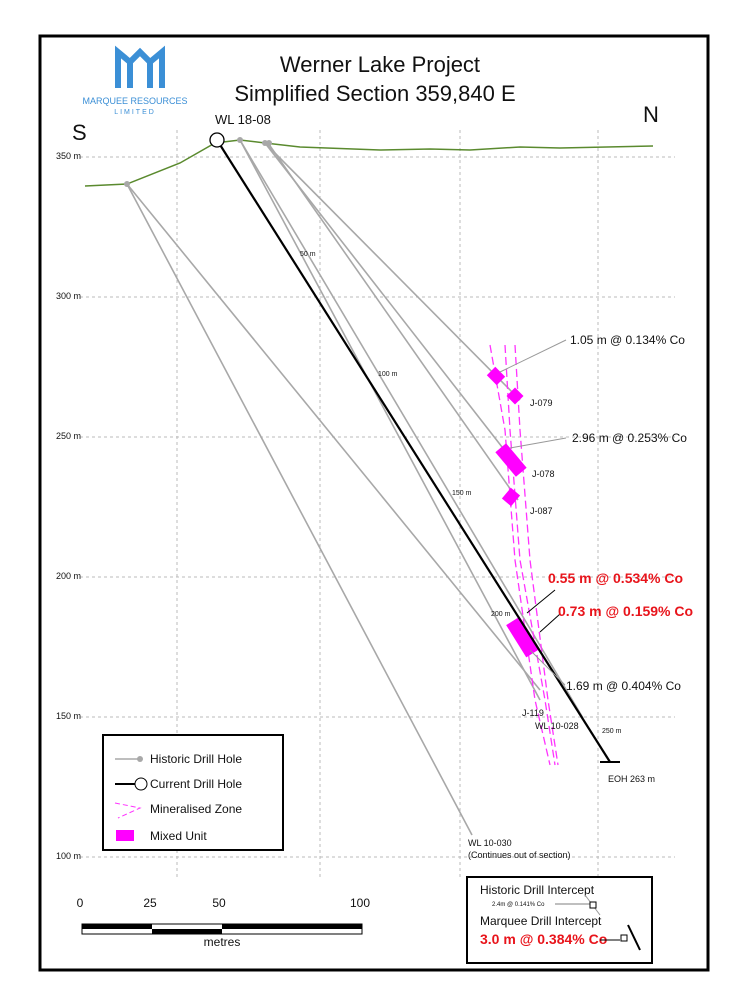  I want to click on mineralised-zone, so click(524, 555).